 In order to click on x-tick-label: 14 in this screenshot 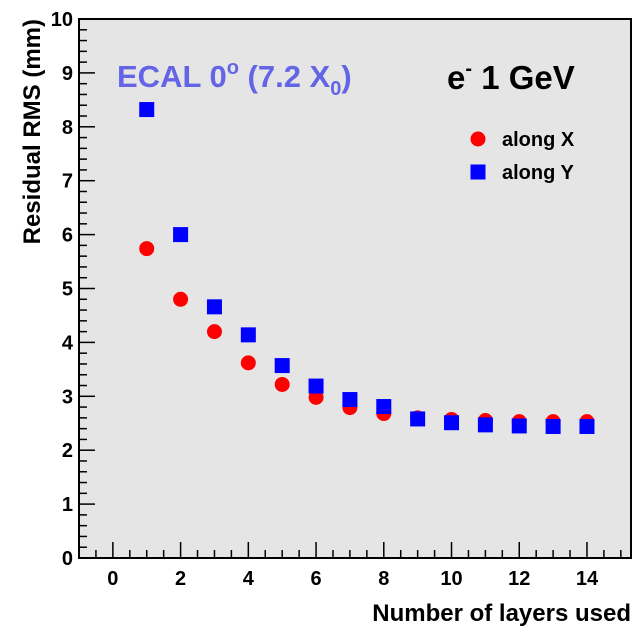, I will do `click(587, 579)`.